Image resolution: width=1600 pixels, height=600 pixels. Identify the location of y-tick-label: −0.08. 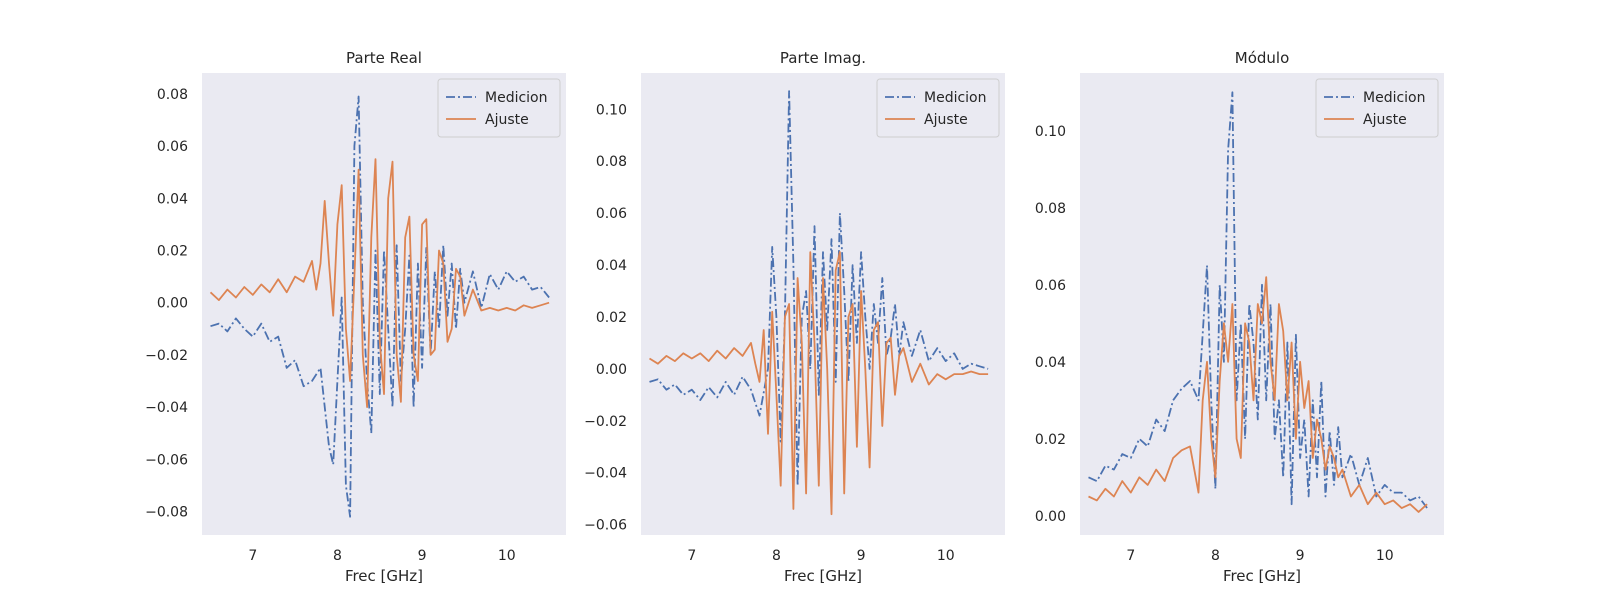
(166, 513).